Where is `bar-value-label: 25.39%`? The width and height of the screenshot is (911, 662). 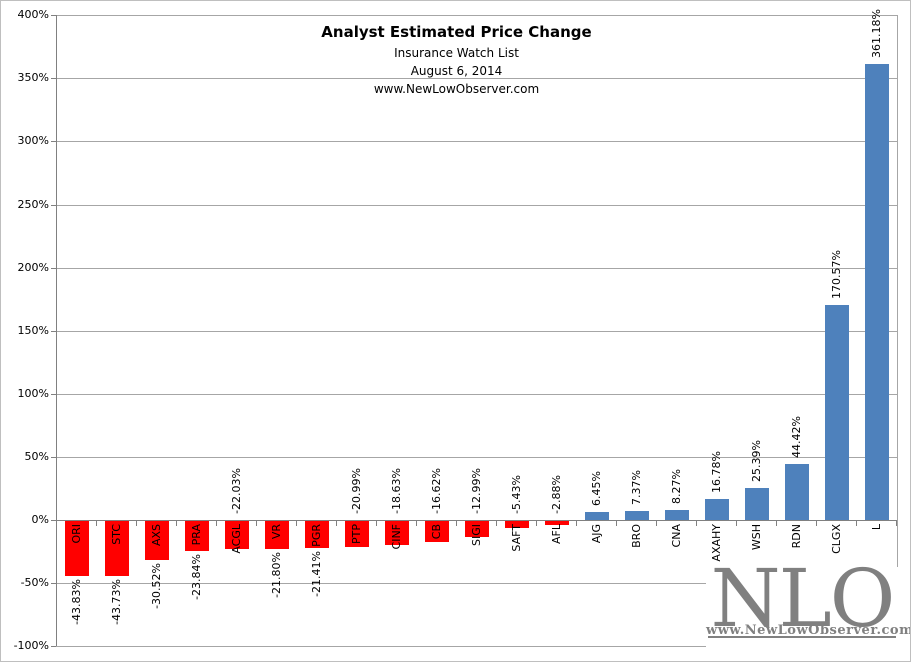
bar-value-label: 25.39% is located at coordinates (756, 461).